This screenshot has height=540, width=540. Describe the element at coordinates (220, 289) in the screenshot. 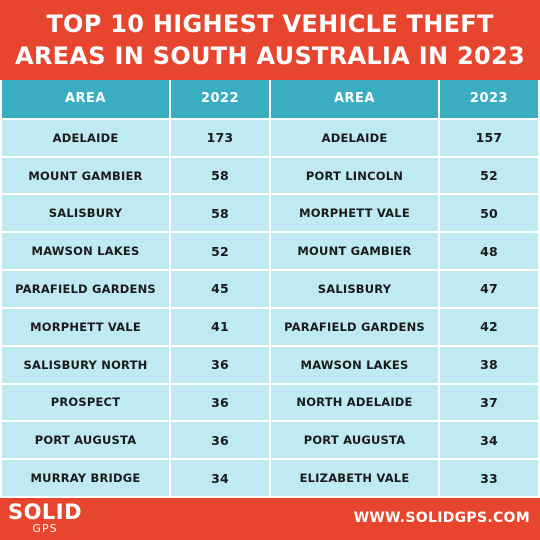

I see `count-cell: 45` at that location.